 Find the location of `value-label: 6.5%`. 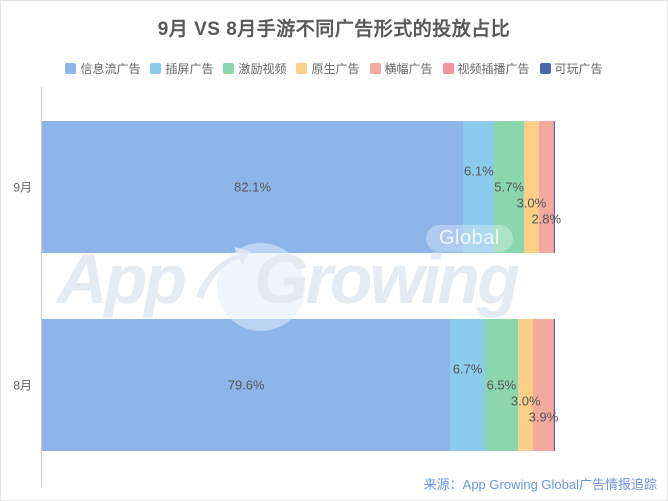

value-label: 6.5% is located at coordinates (501, 385).